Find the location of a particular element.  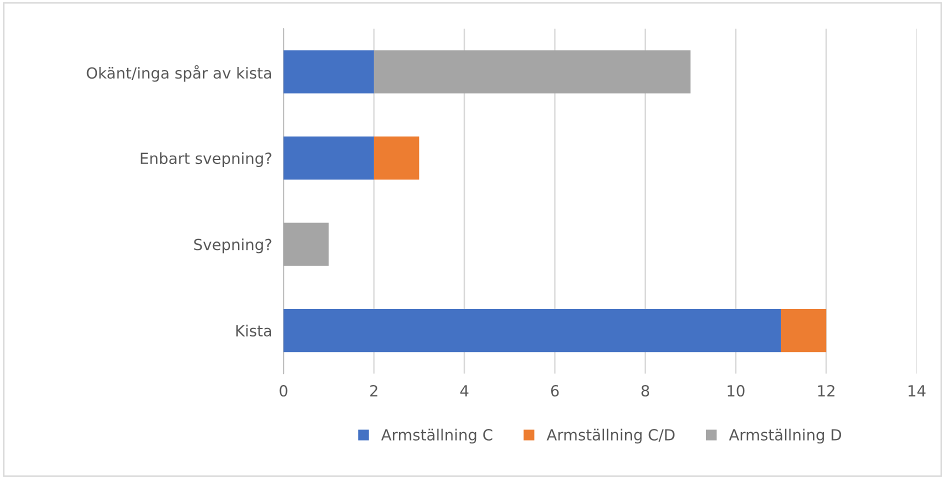

x-tick-label: 4 is located at coordinates (464, 390).